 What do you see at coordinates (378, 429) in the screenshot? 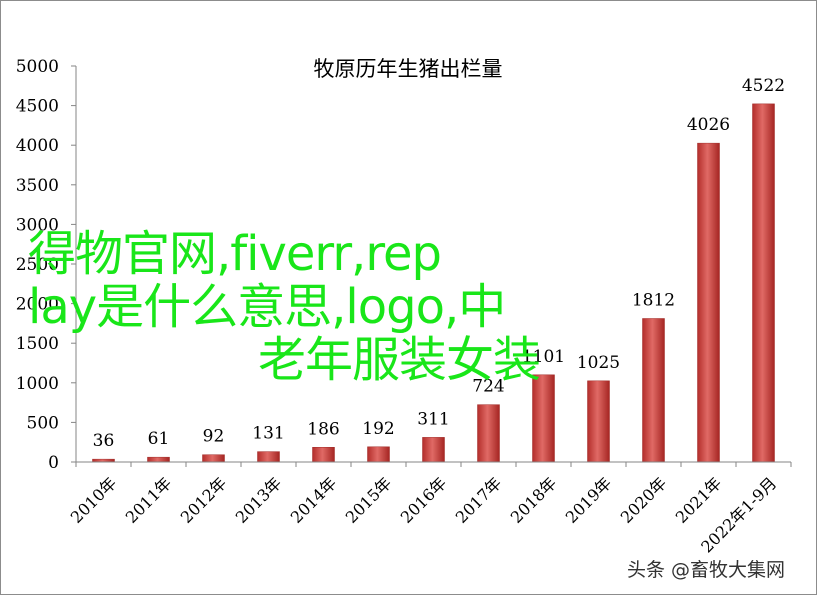
I see `bar-value-label: 192` at bounding box center [378, 429].